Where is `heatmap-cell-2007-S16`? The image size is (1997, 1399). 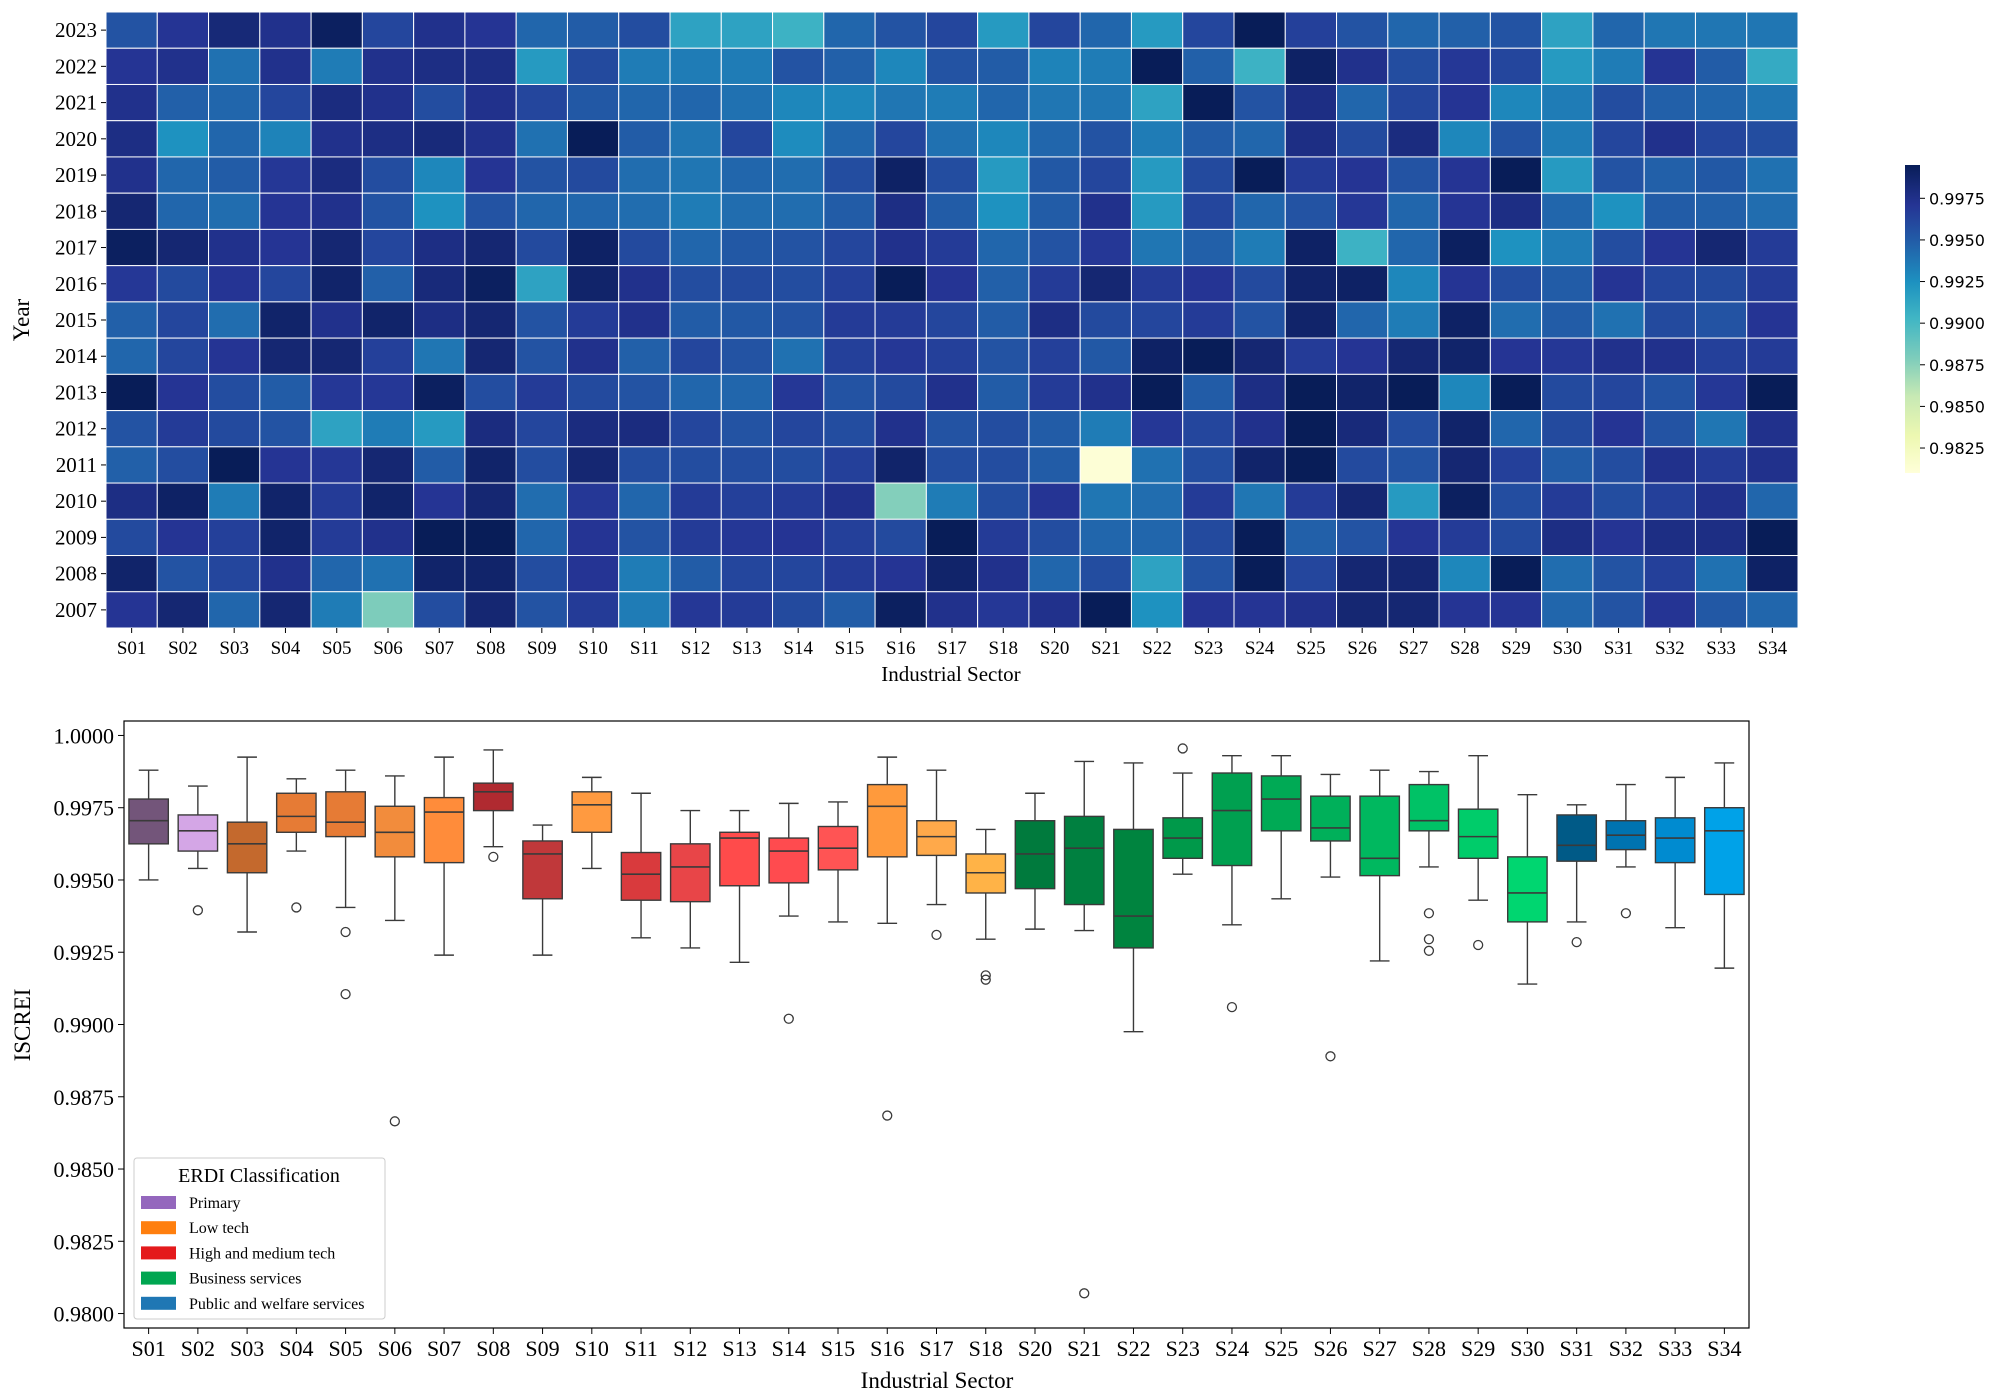 heatmap-cell-2007-S16 is located at coordinates (900, 610).